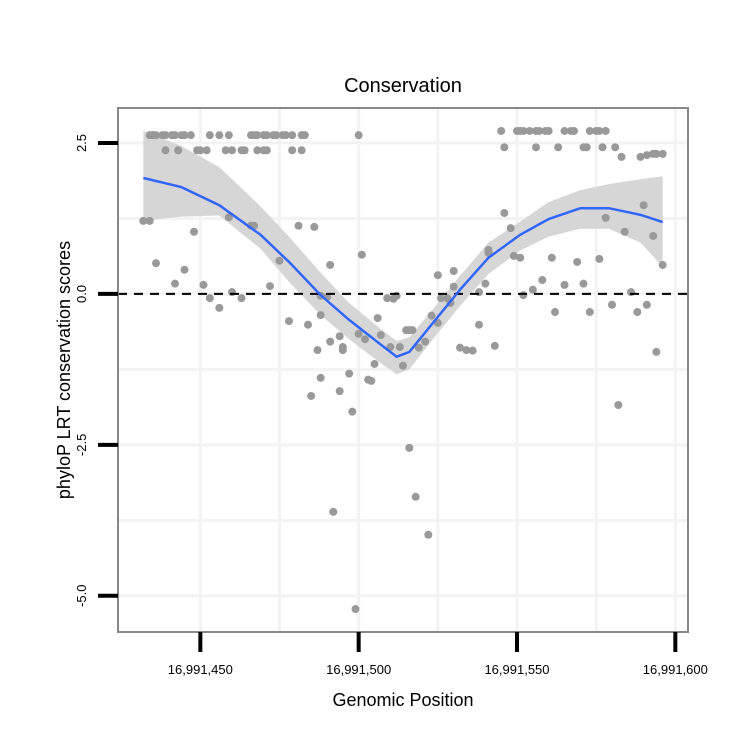 The image size is (750, 750). What do you see at coordinates (403, 86) in the screenshot?
I see `chart-title: Conservation` at bounding box center [403, 86].